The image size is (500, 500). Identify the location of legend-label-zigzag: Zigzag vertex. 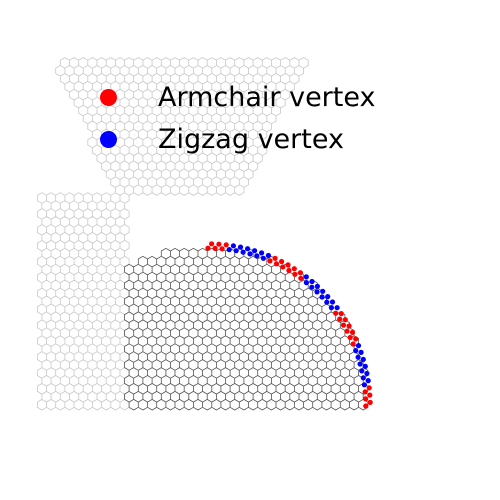
(251, 139).